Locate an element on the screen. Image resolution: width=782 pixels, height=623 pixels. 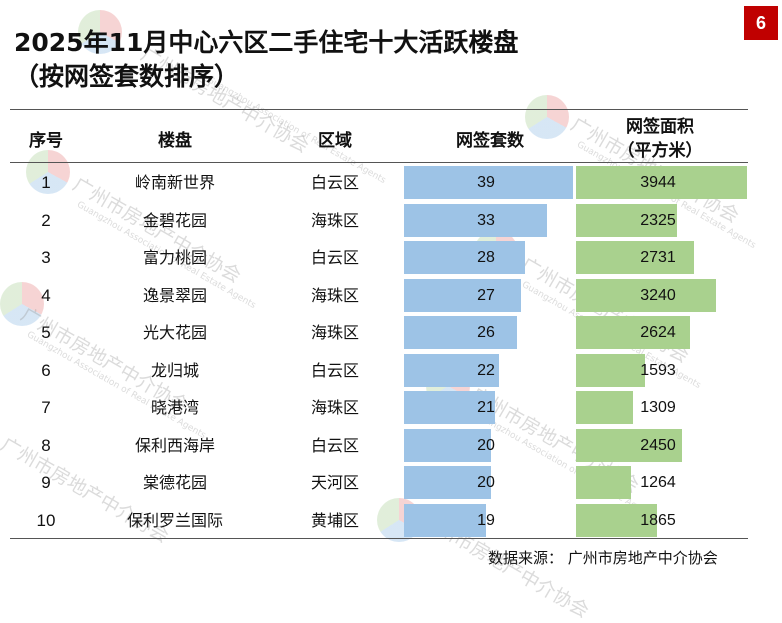
row-name: 逸景翠园 is located at coordinates (174, 295).